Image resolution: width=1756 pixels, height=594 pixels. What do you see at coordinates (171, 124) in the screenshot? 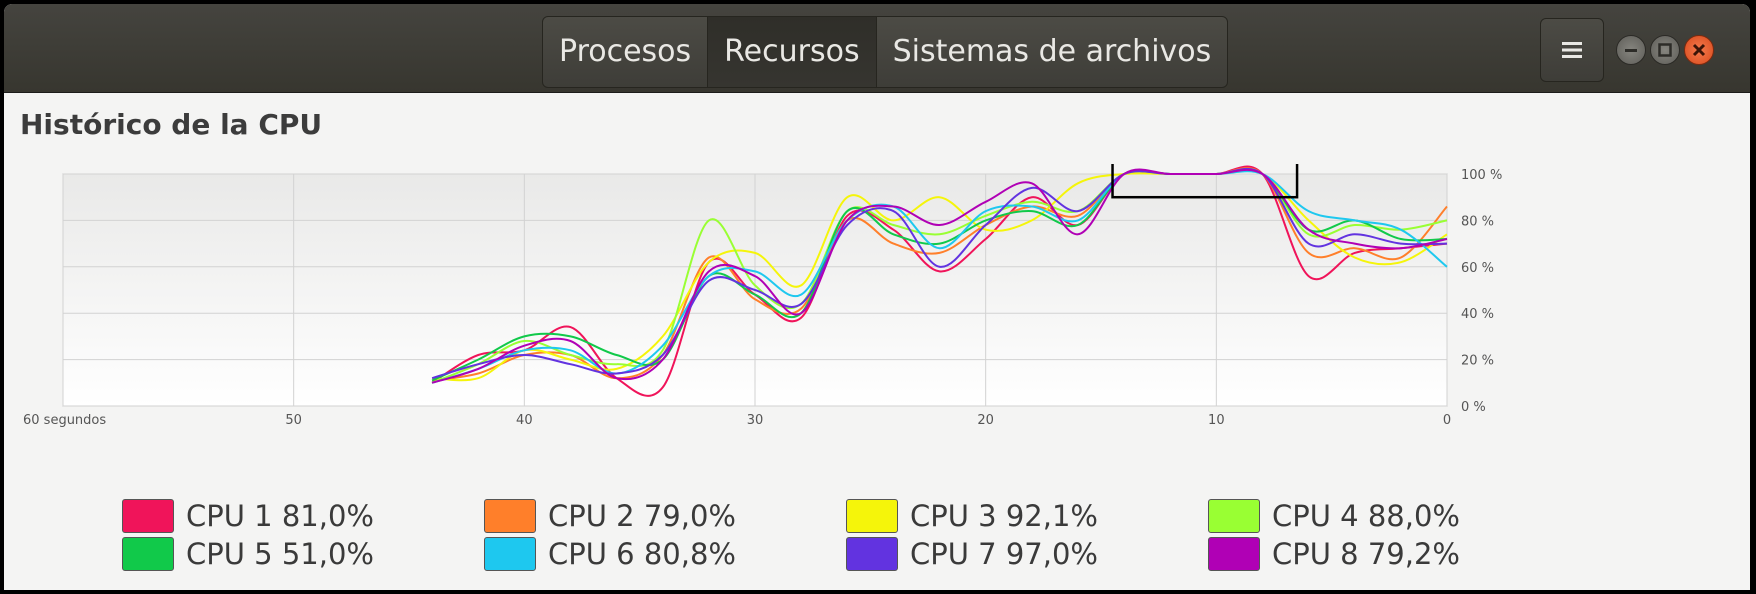
I see `section-title: Histórico de la CPU` at bounding box center [171, 124].